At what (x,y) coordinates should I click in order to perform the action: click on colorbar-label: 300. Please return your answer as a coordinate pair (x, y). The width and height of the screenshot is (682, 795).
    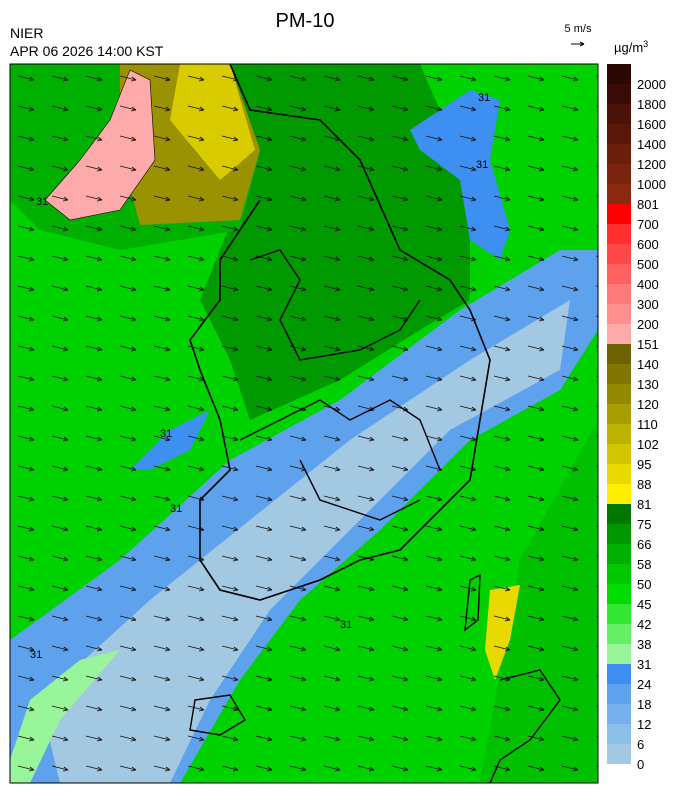
    Looking at the image, I should click on (648, 304).